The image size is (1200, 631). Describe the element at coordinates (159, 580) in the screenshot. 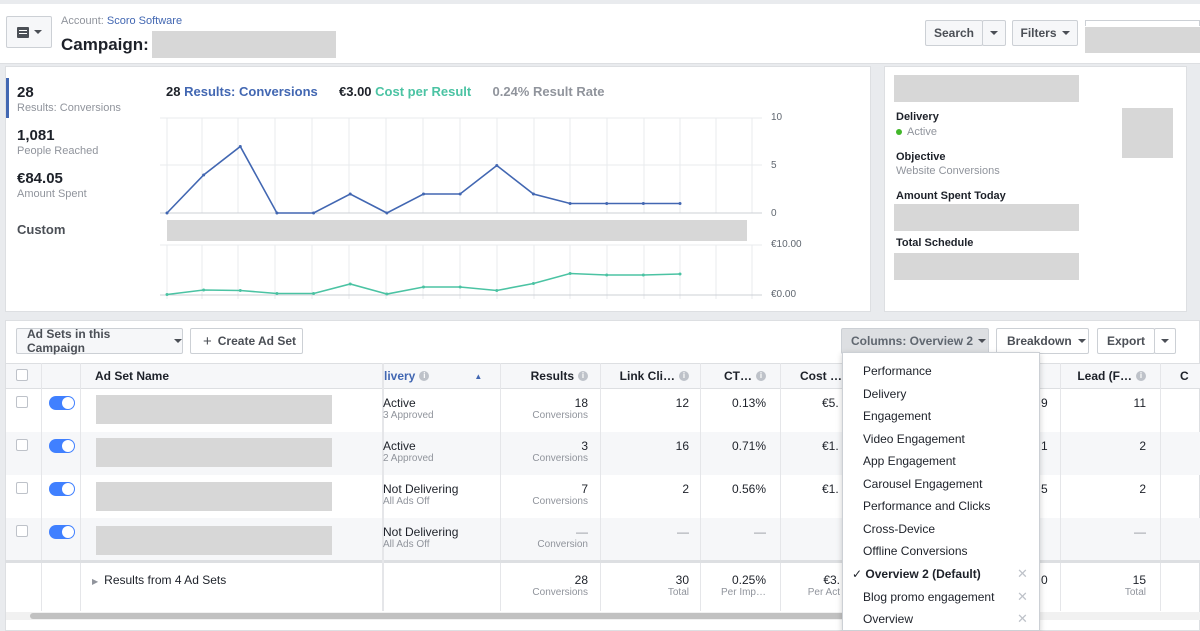

I see `totals-row-label: ▶ Results from 4 Ad Sets` at that location.